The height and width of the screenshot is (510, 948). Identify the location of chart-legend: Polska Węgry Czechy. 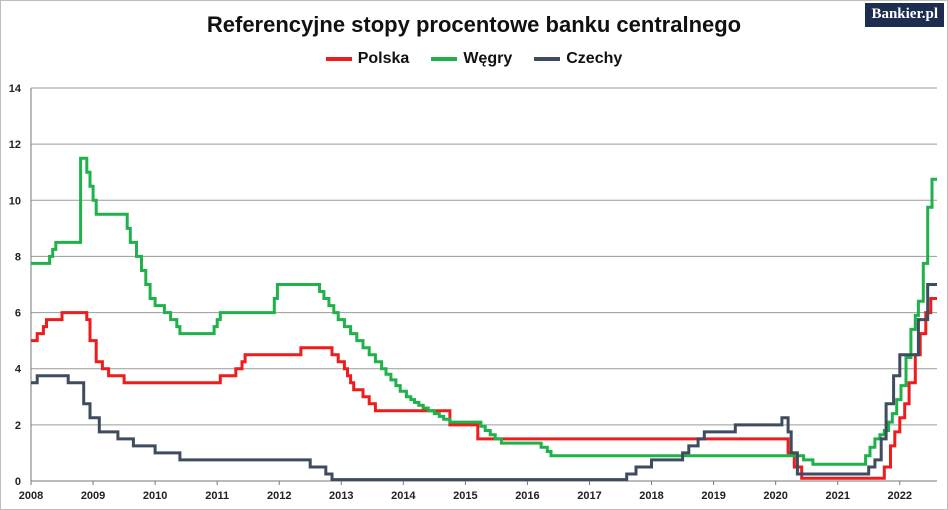
(474, 59).